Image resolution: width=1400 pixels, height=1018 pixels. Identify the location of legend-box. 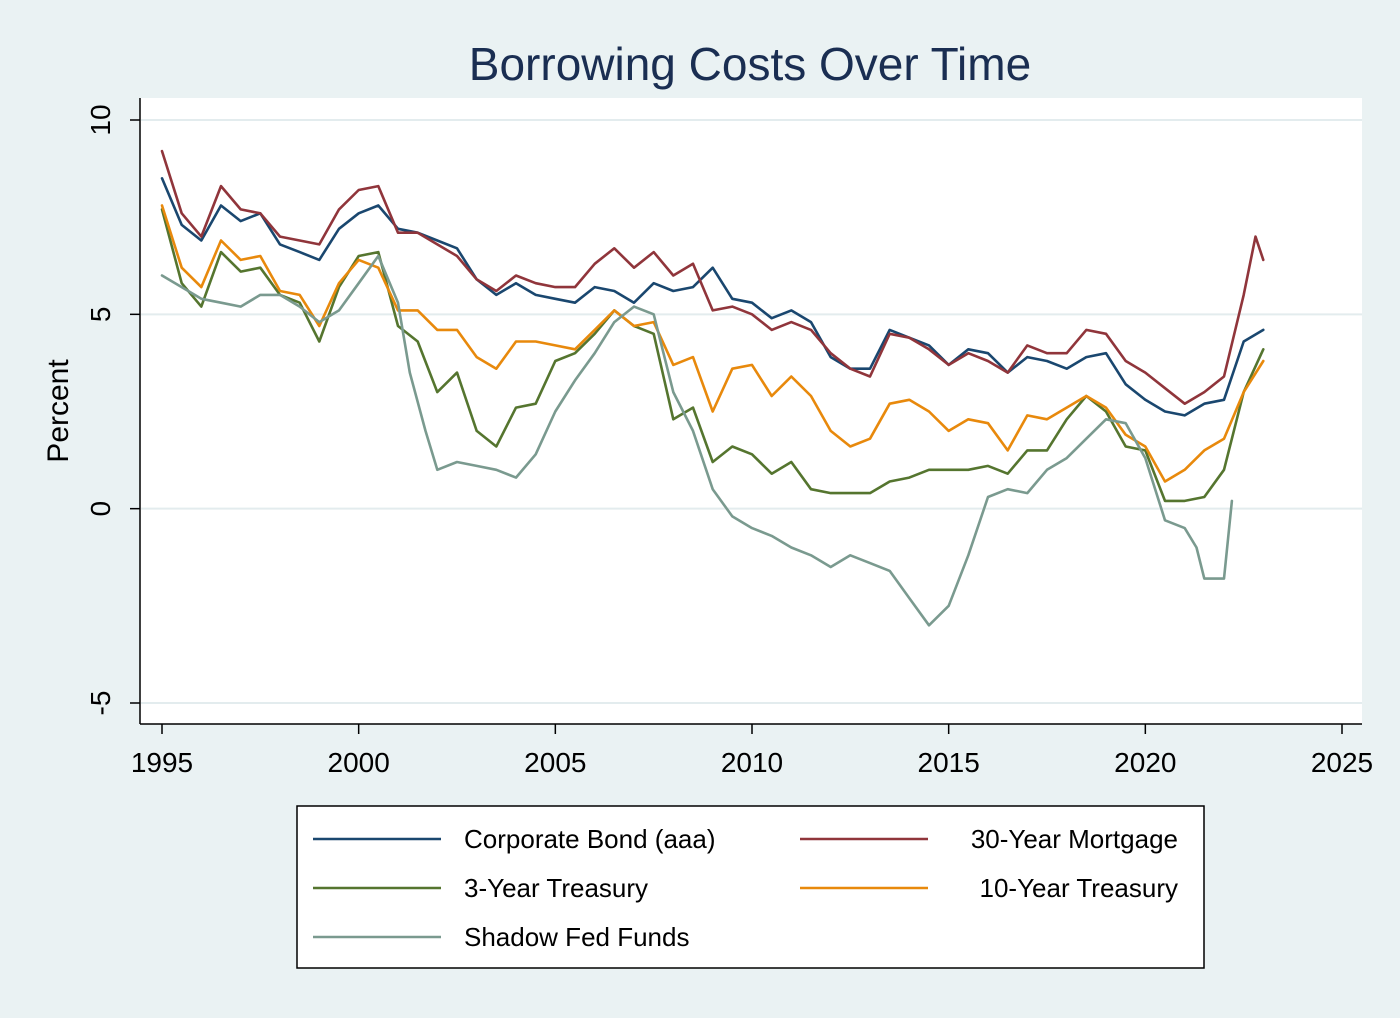
(750, 887).